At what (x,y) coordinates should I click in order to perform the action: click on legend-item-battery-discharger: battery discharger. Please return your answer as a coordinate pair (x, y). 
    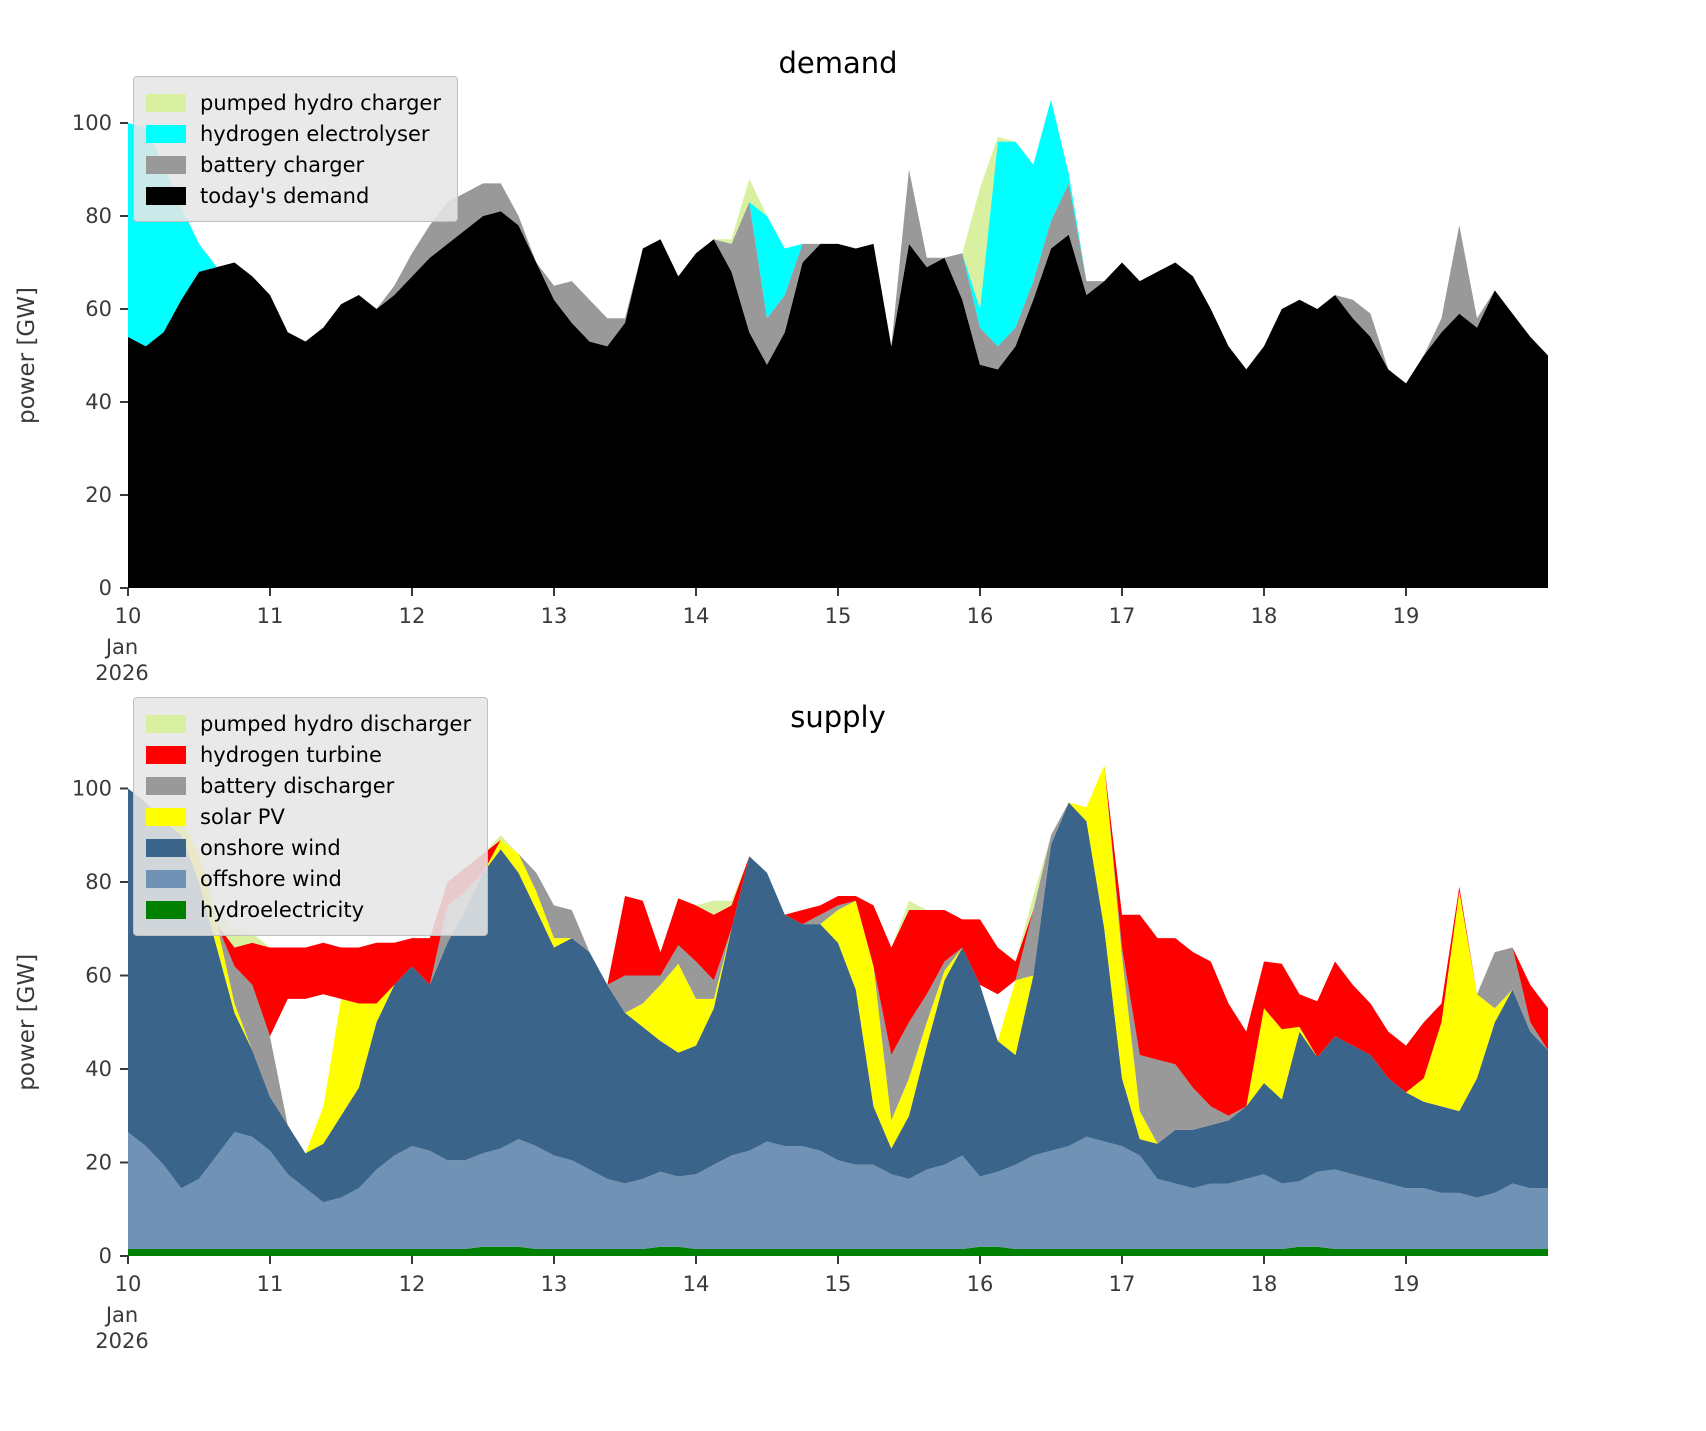
    Looking at the image, I should click on (308, 785).